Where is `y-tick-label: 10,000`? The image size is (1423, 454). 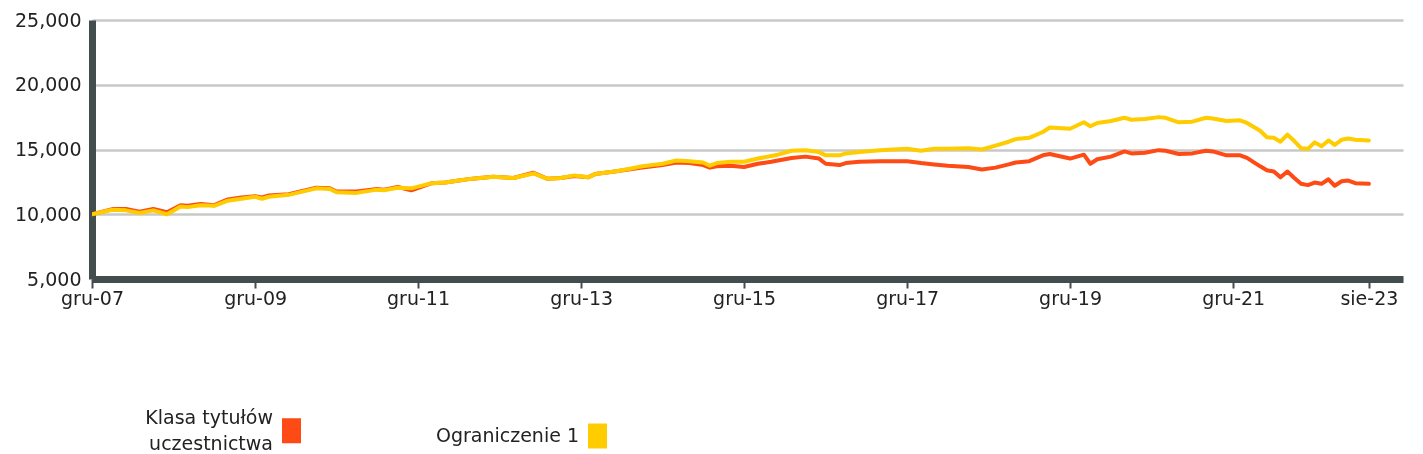 y-tick-label: 10,000 is located at coordinates (48, 213).